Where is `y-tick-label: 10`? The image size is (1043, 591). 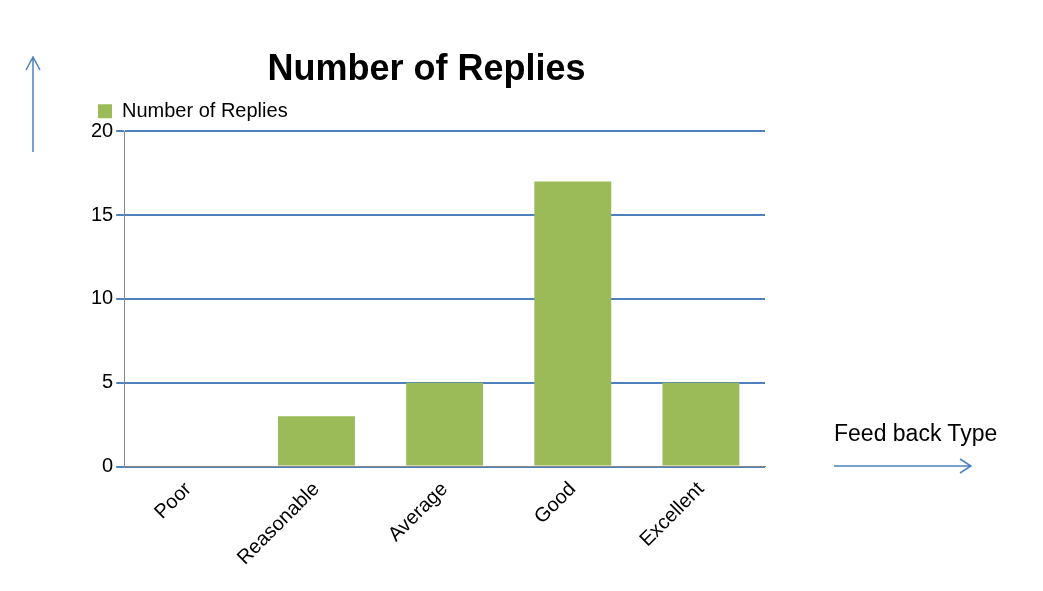
y-tick-label: 10 is located at coordinates (102, 297).